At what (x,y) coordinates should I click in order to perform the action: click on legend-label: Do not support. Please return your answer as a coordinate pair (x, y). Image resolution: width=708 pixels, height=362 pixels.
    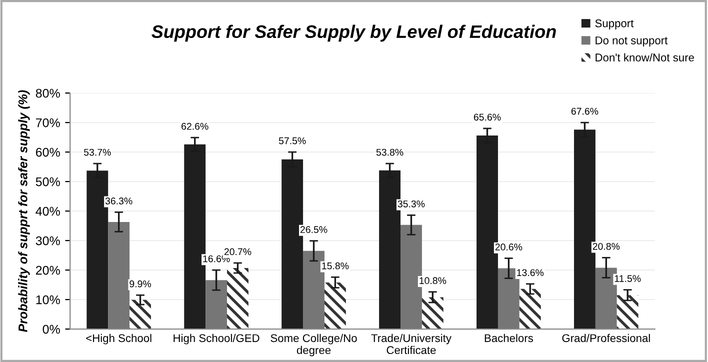
    Looking at the image, I should click on (632, 41).